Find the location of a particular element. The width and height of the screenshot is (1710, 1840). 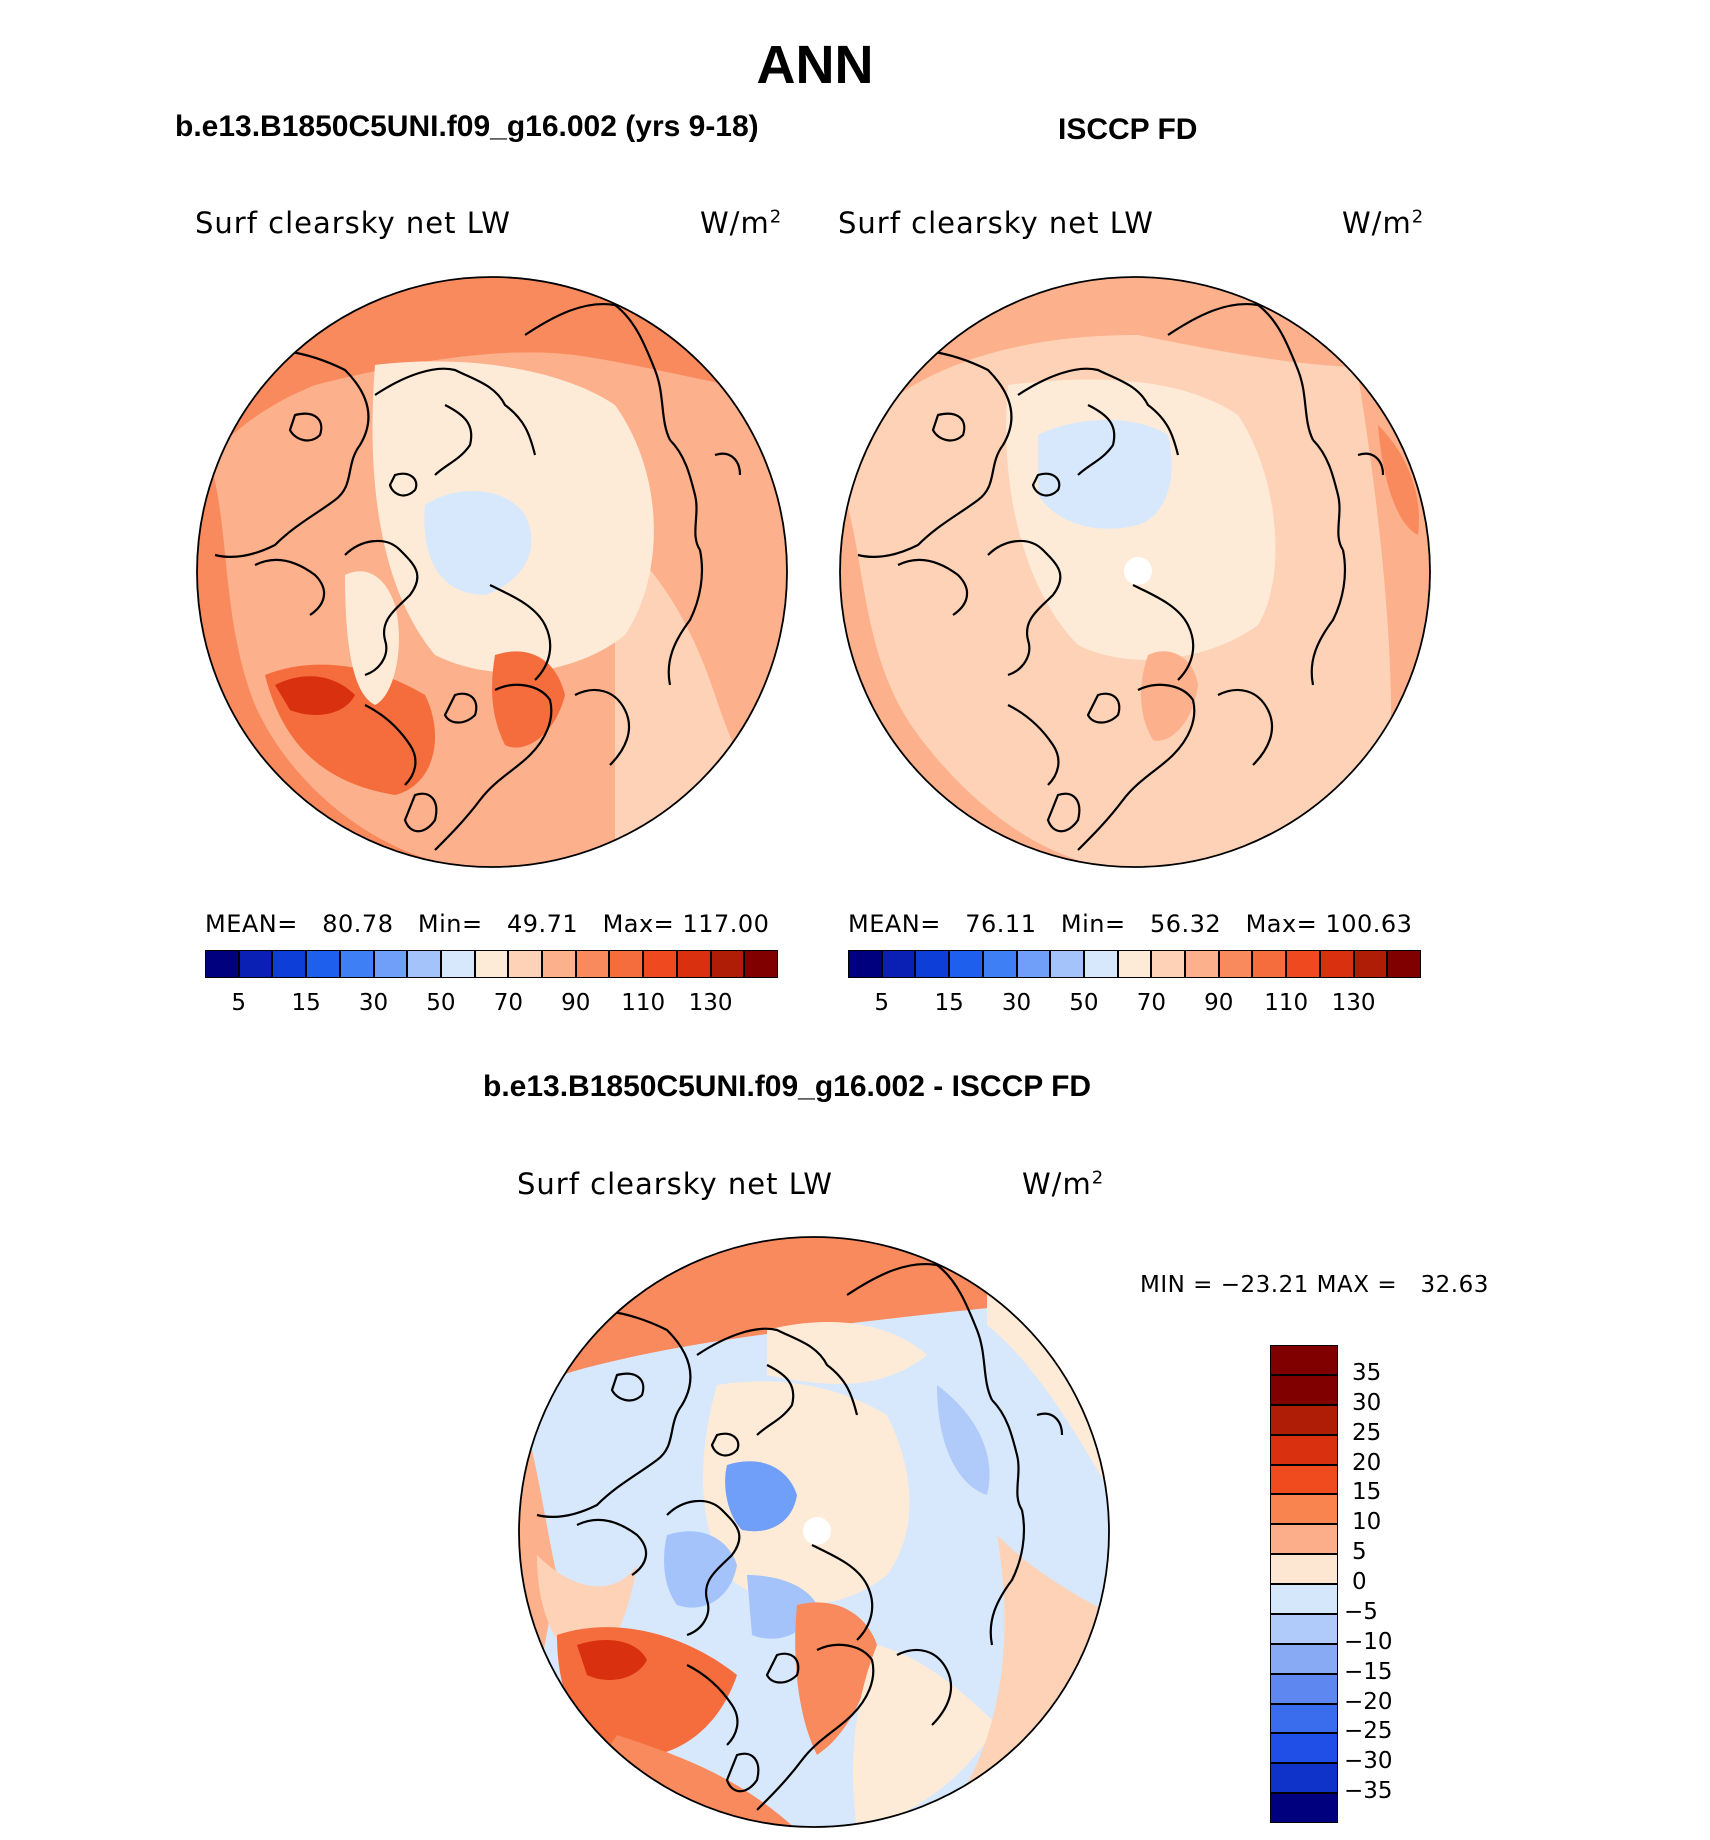

diff-min-value: −23.21 is located at coordinates (1264, 1285).